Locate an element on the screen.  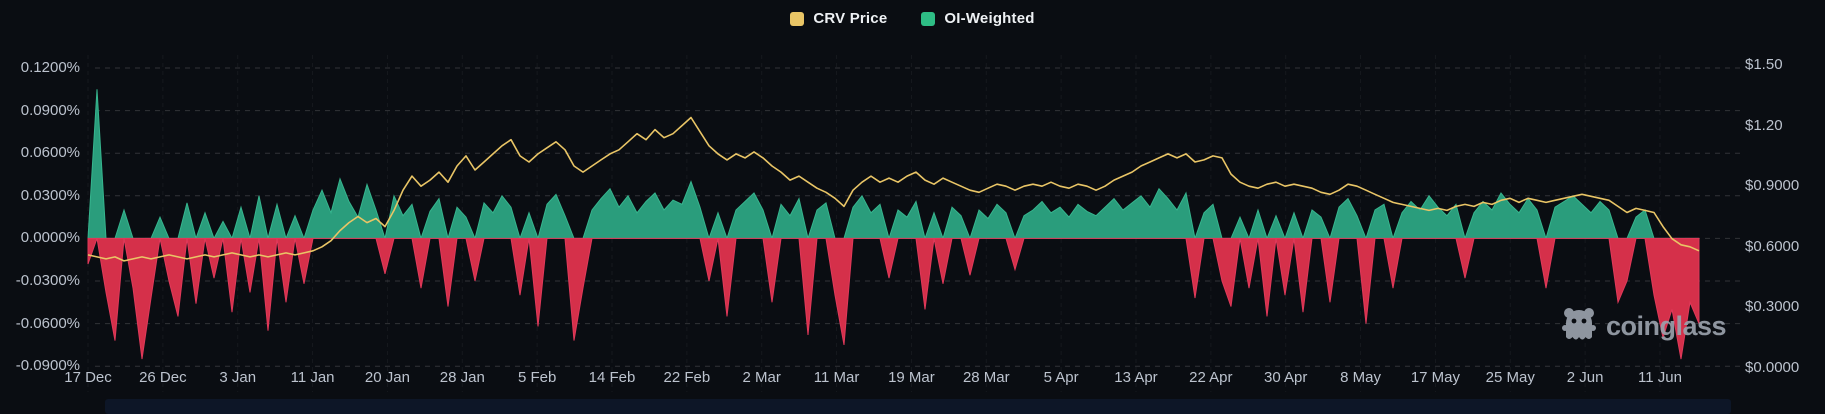
x-axis-date-label: 11 Jun is located at coordinates (1660, 377).